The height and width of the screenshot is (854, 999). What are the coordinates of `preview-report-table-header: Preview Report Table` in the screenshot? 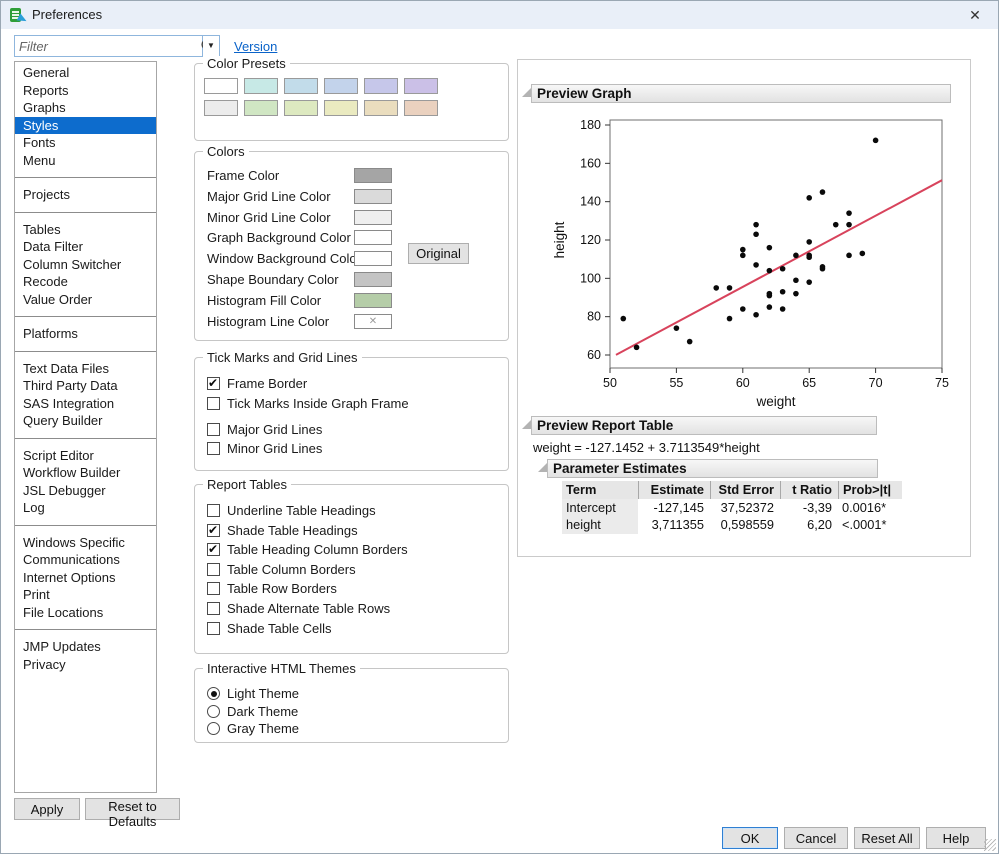 It's located at (704, 425).